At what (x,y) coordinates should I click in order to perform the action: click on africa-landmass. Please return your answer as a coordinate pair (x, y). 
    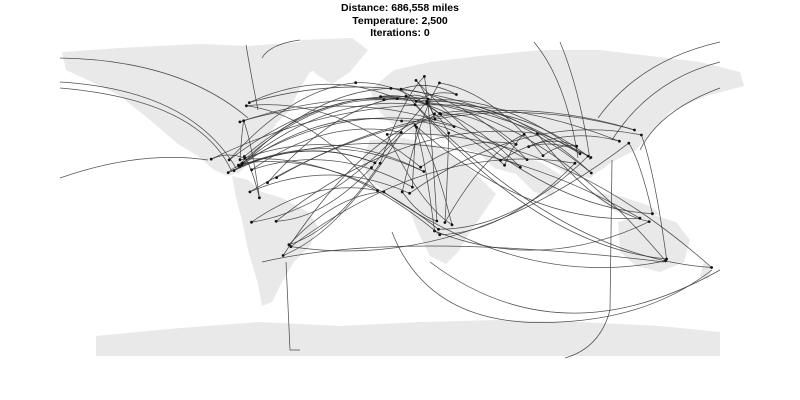
    Looking at the image, I should click on (429, 201).